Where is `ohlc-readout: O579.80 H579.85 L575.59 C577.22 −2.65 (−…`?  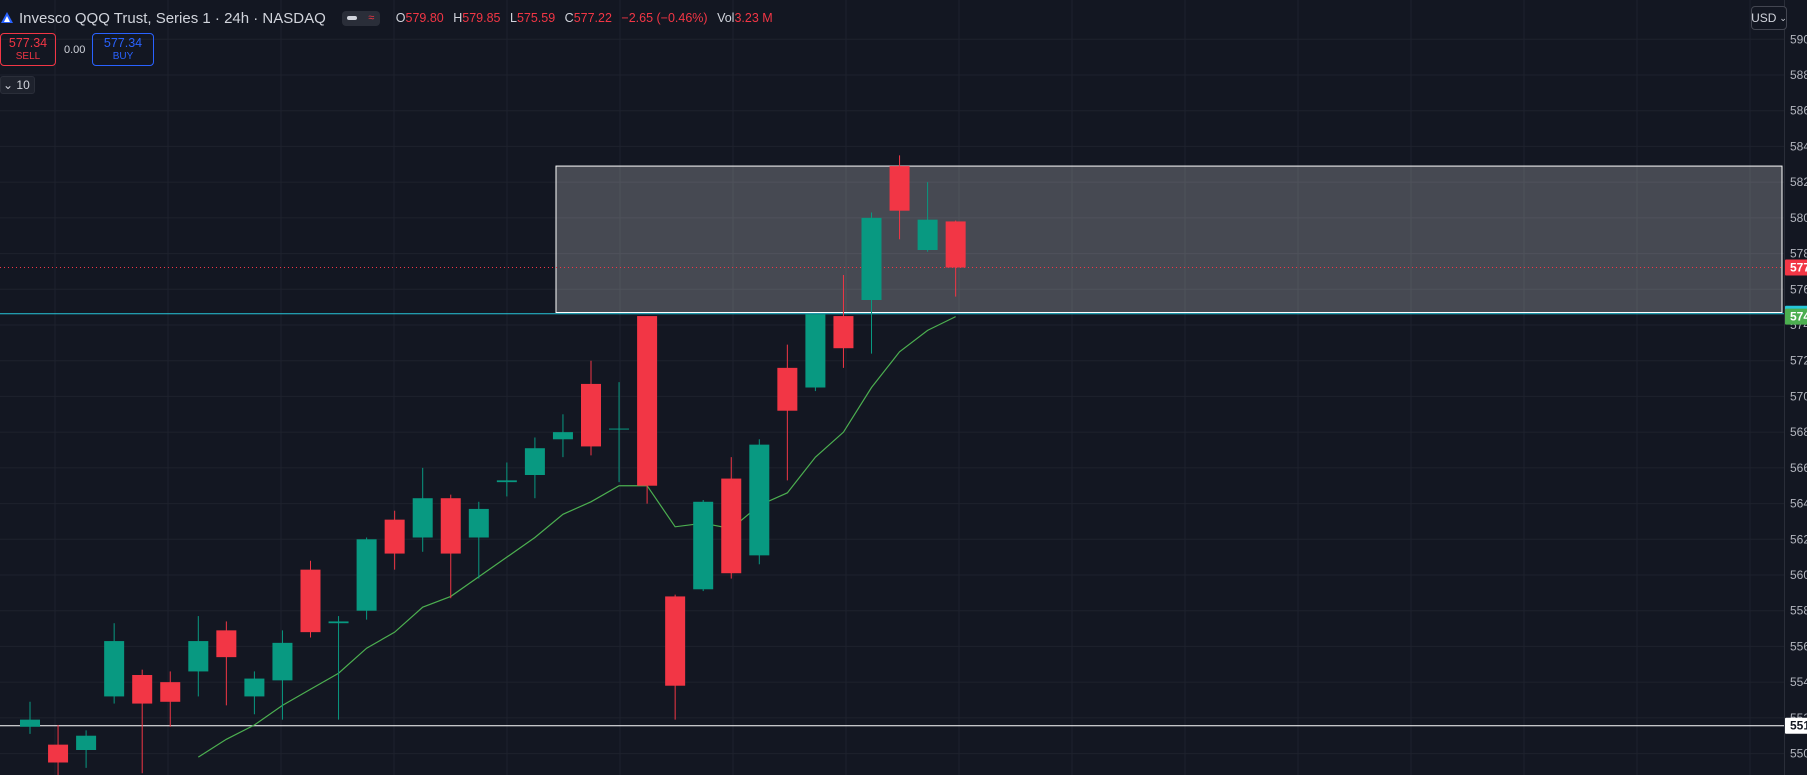 ohlc-readout: O579.80 H579.85 L575.59 C577.22 −2.65 (−… is located at coordinates (584, 18).